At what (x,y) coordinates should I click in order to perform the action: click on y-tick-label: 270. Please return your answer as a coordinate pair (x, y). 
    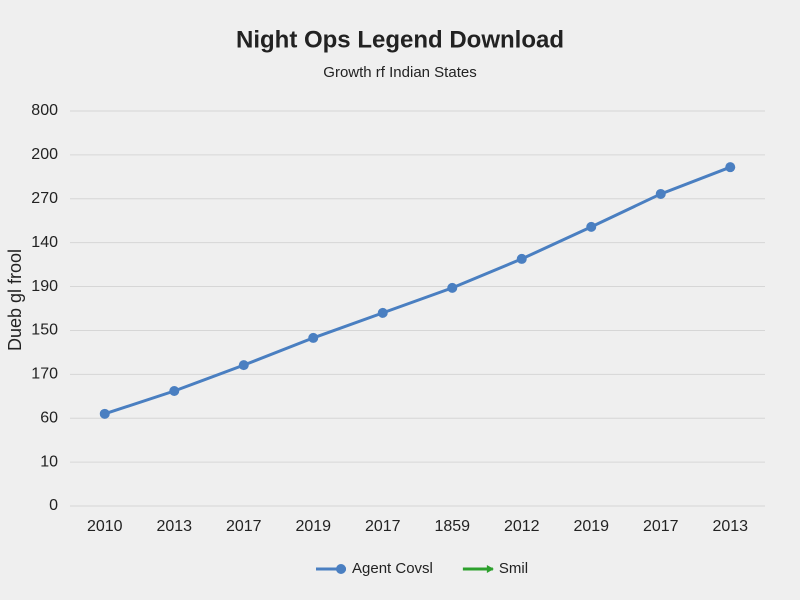
    Looking at the image, I should click on (44, 198).